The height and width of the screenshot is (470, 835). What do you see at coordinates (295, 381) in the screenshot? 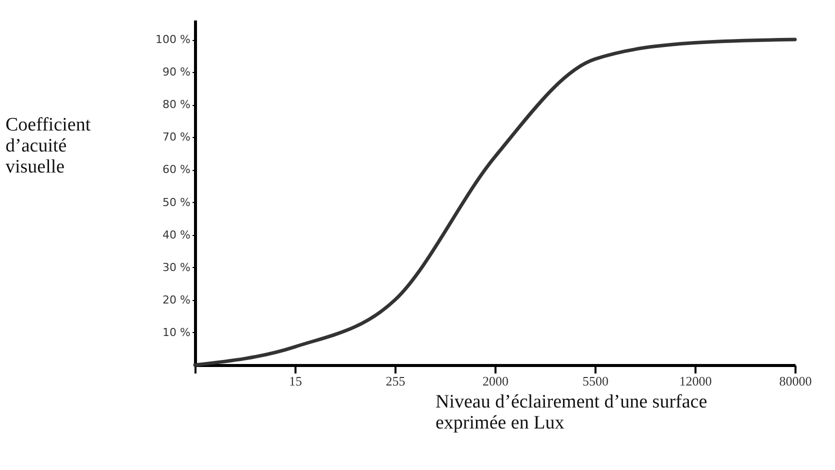
I see `x-tick-label: 15` at bounding box center [295, 381].